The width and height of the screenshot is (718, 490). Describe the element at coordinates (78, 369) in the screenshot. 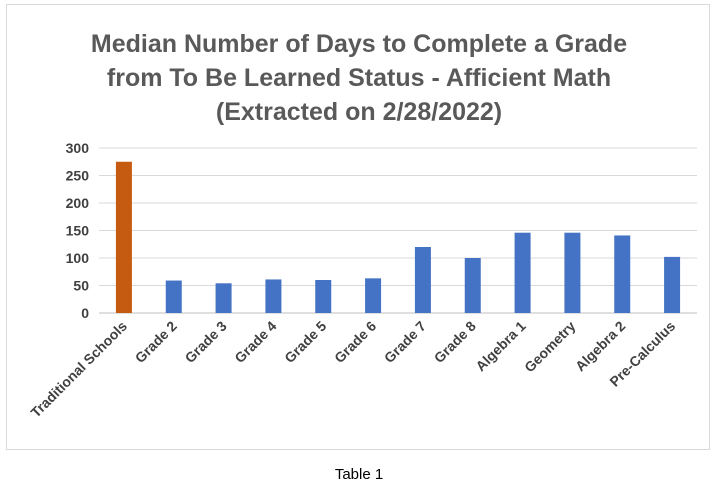

I see `x-tick-label: Traditional Schools` at that location.